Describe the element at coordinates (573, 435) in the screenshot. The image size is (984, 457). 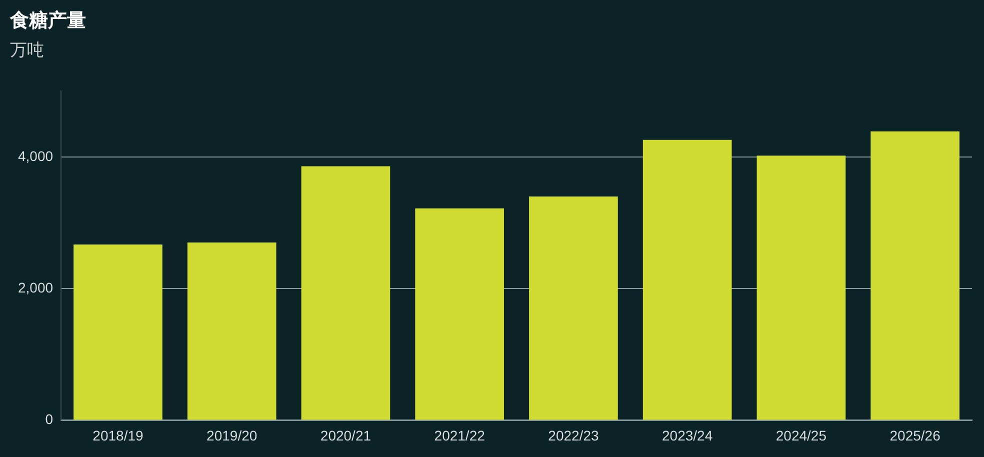
I see `x-tick-label: 2022/23` at that location.